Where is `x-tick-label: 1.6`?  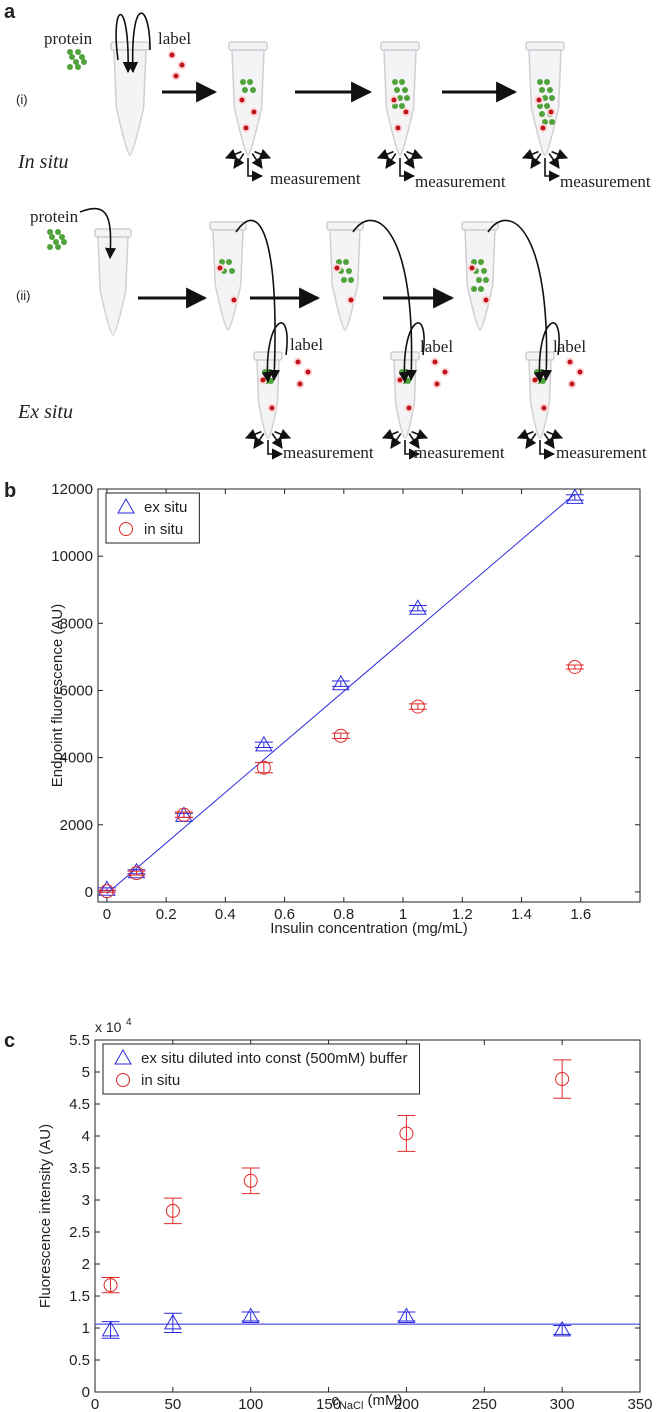 x-tick-label: 1.6 is located at coordinates (580, 914).